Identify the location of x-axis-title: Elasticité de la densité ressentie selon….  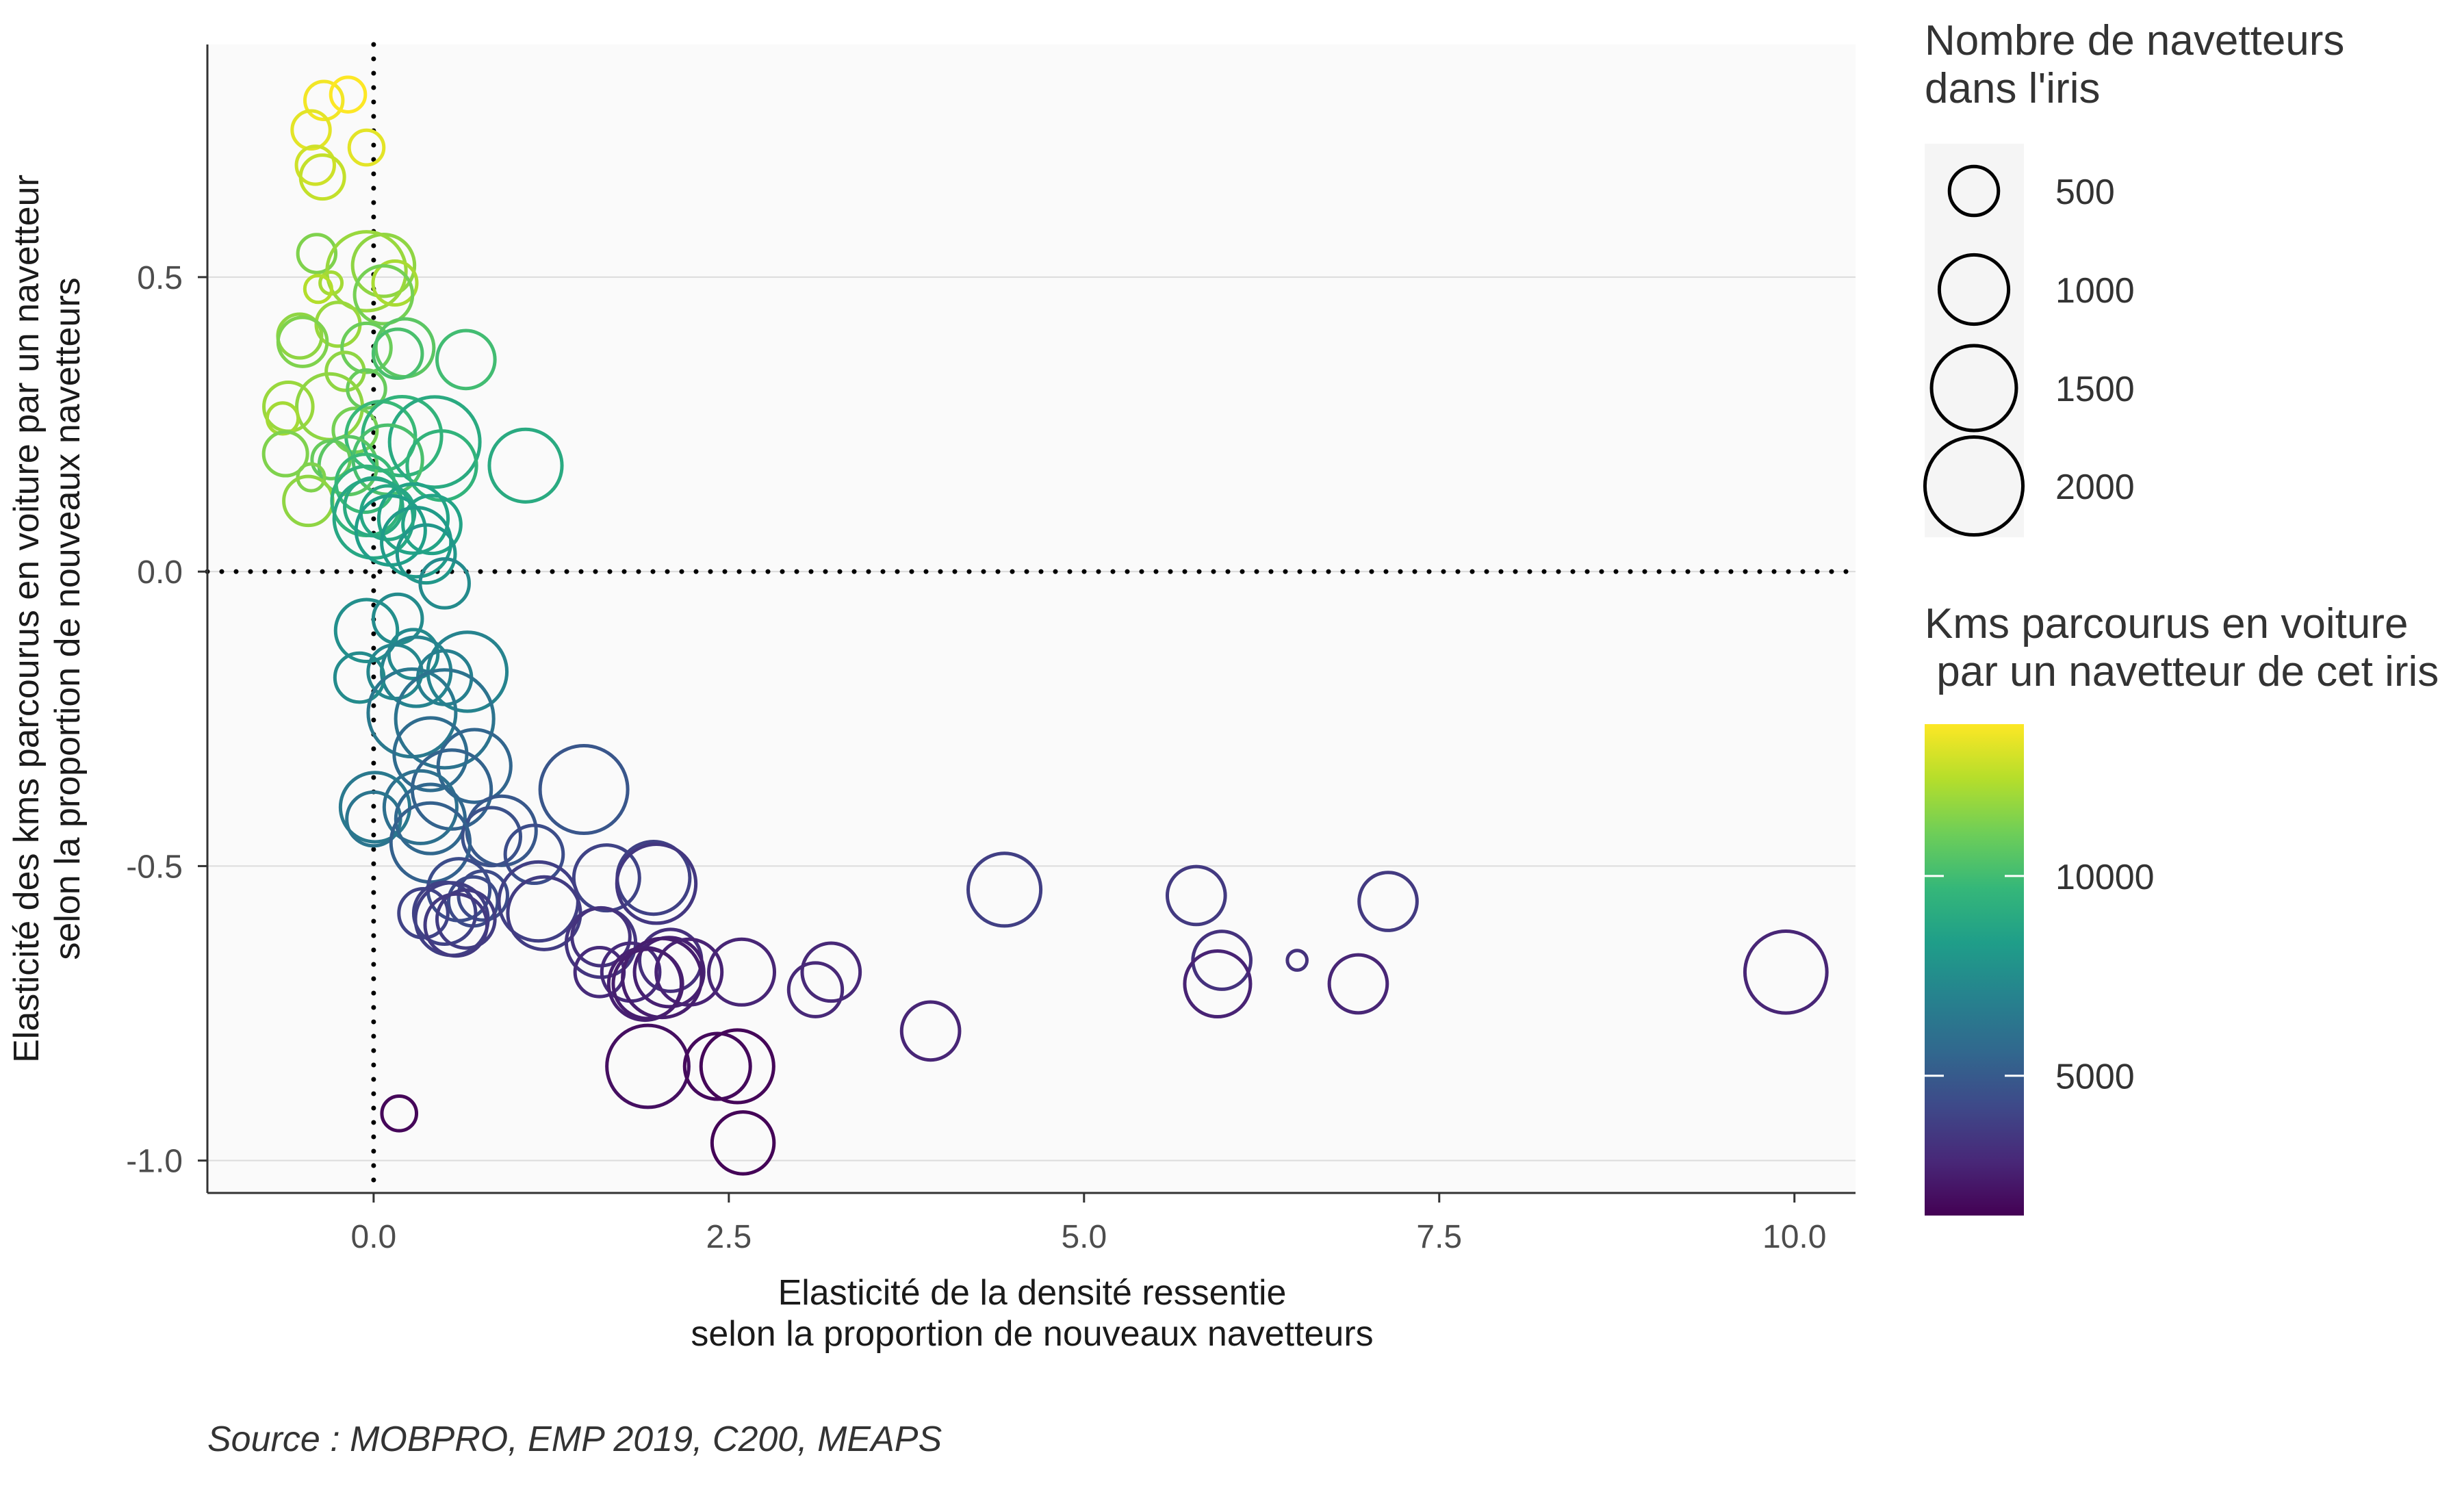
(1032, 1313).